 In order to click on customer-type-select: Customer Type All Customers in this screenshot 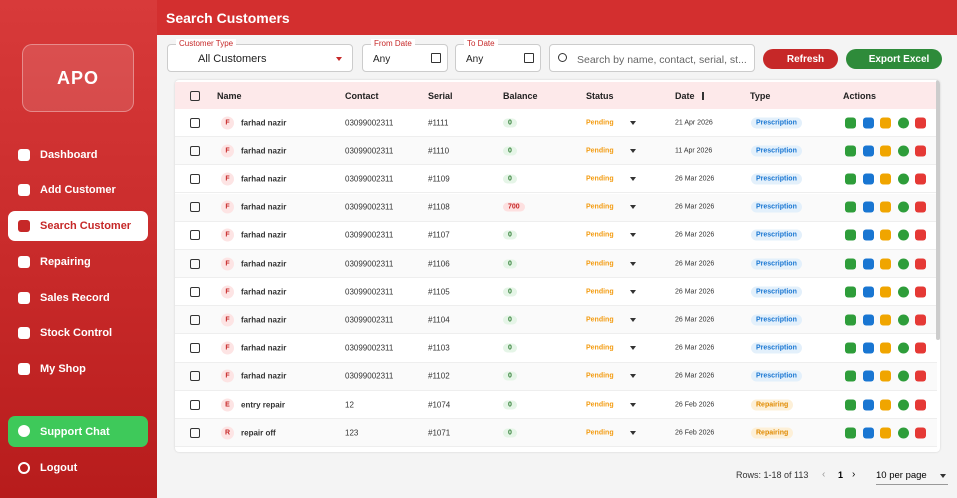, I will do `click(260, 58)`.